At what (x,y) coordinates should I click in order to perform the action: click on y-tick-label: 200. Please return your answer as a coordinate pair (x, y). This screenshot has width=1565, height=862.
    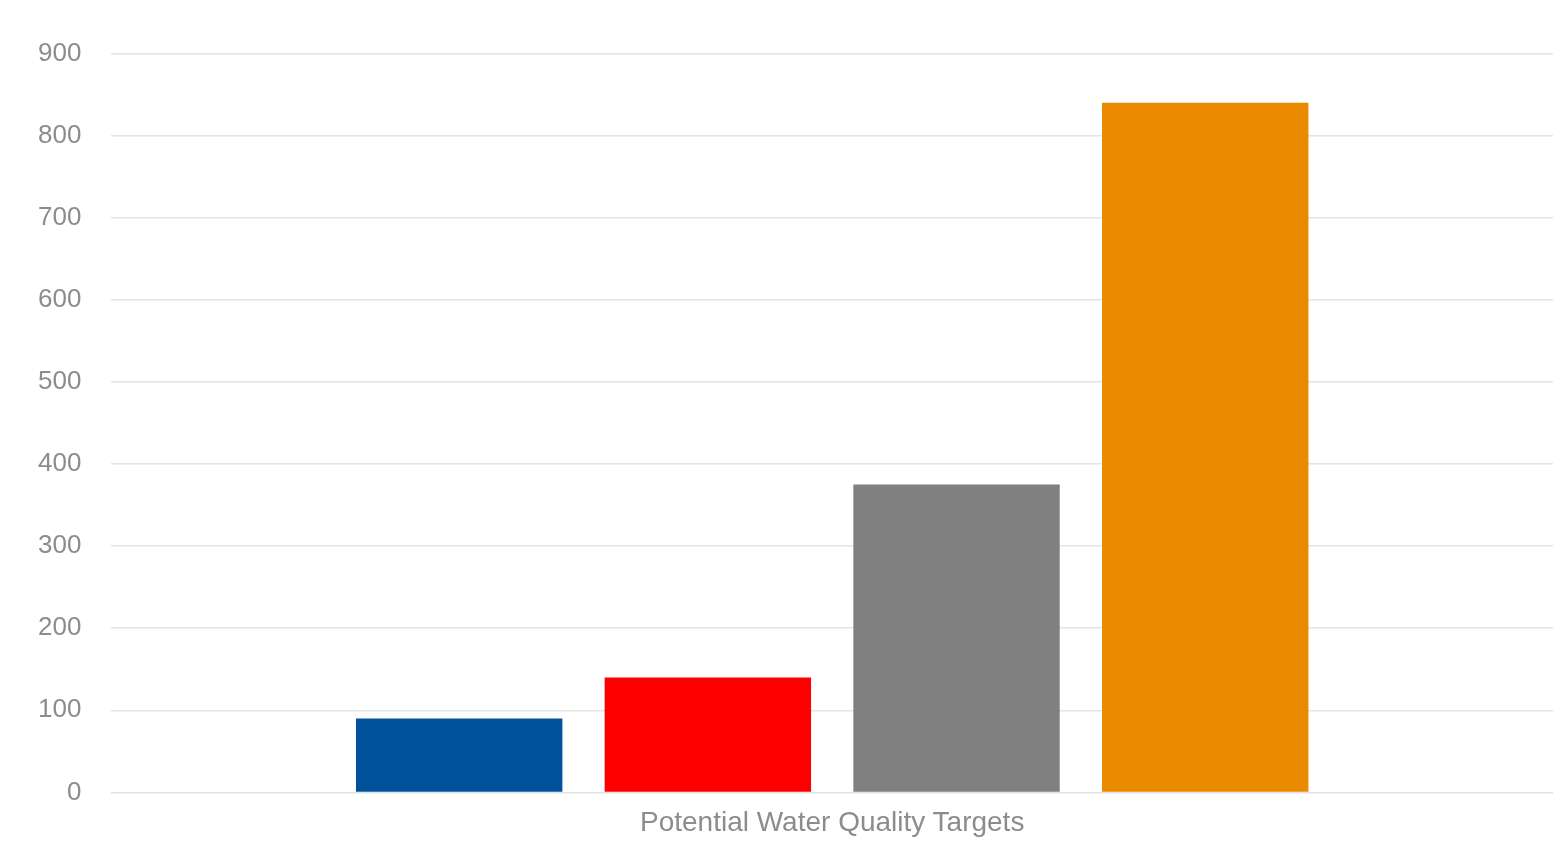
    Looking at the image, I should click on (59, 626).